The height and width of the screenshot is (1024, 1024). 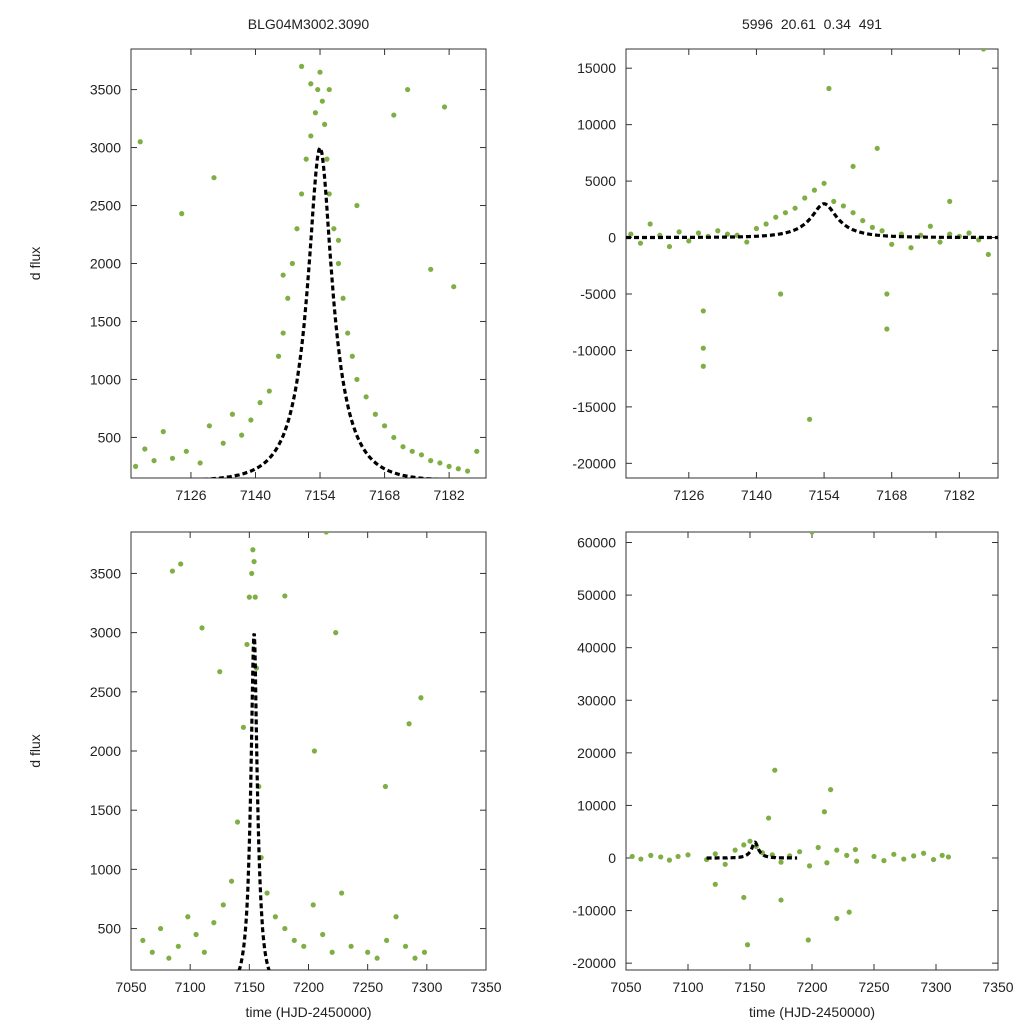 I want to click on y-tick-label: 50000, so click(x=596, y=595).